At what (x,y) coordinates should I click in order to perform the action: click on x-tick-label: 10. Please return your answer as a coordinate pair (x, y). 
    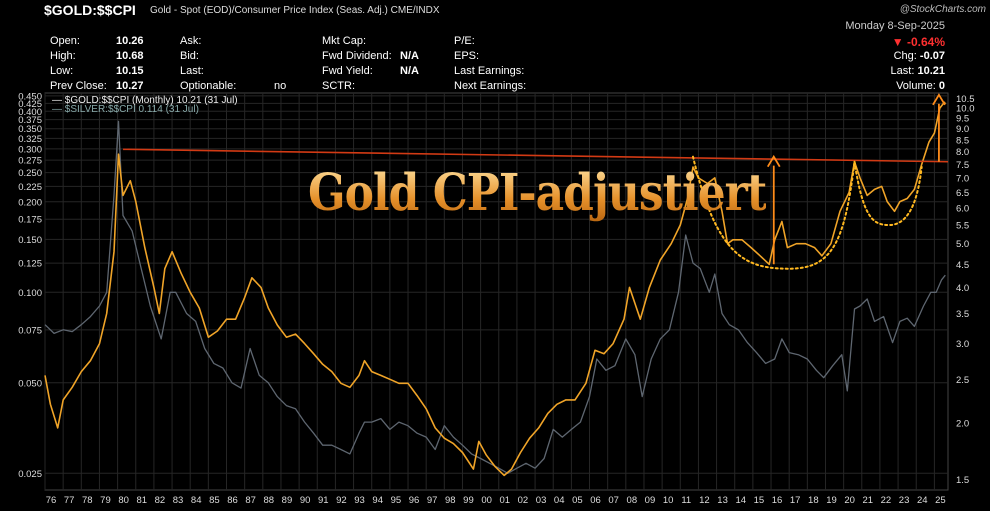
    Looking at the image, I should click on (668, 500).